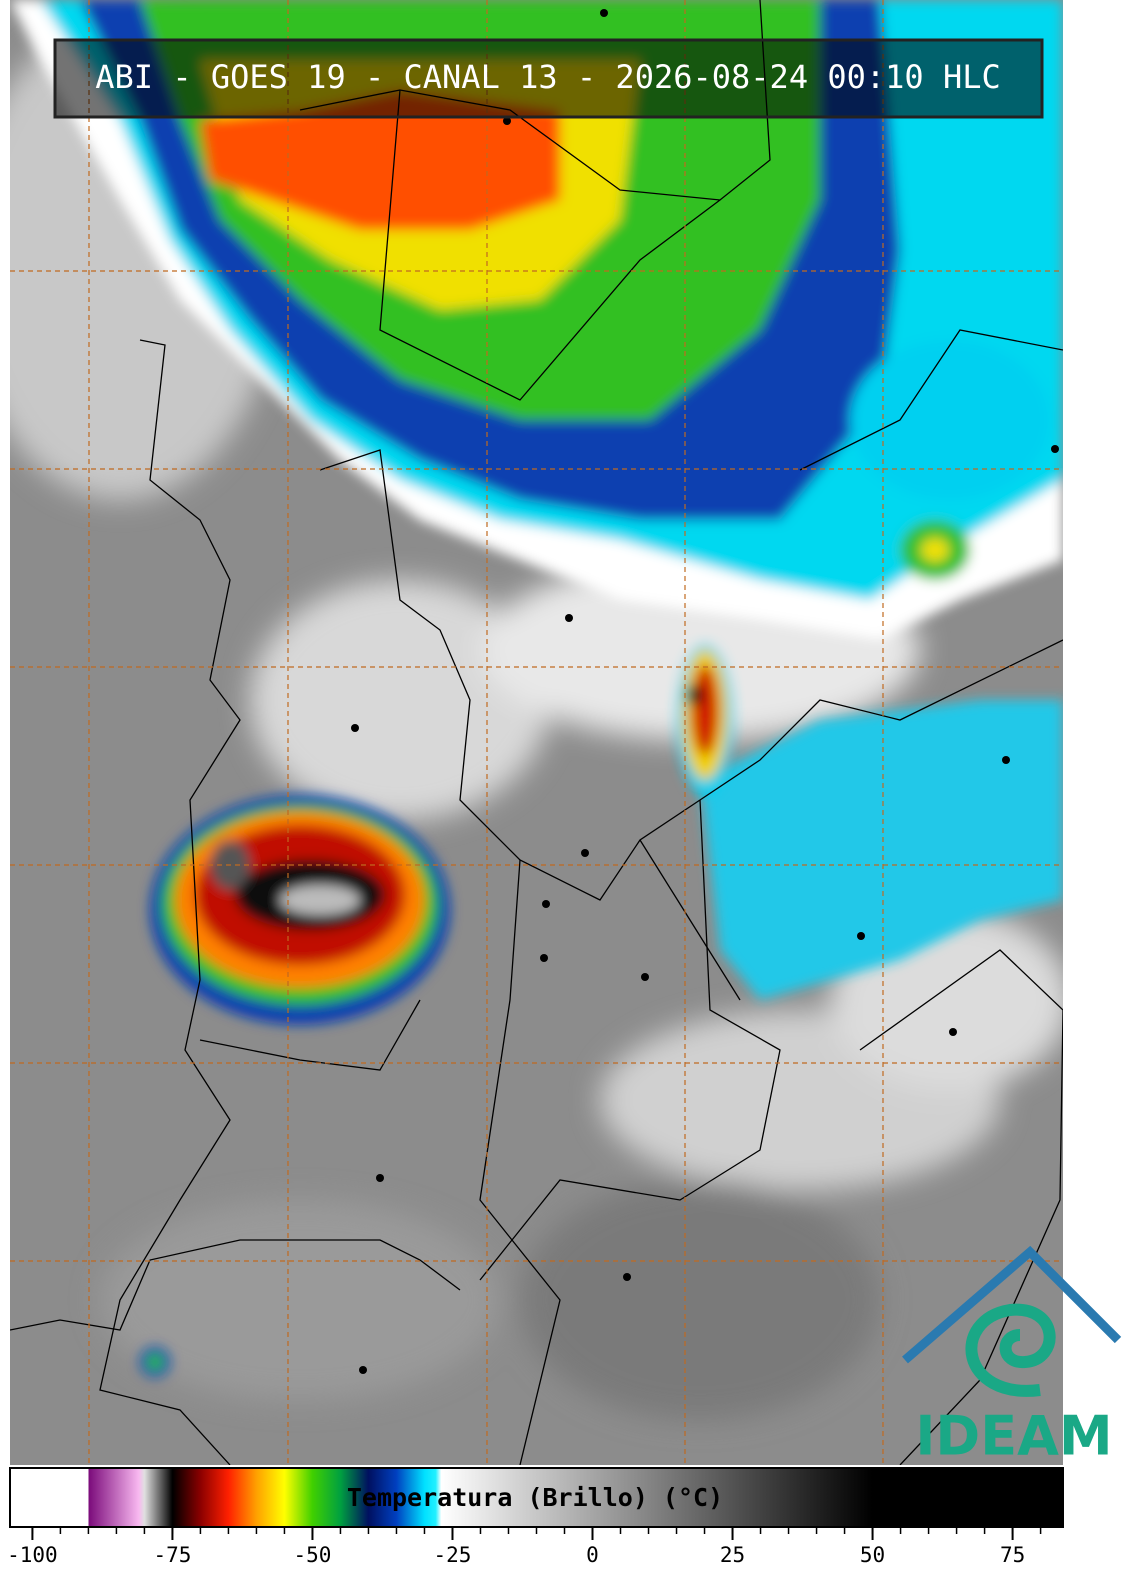  What do you see at coordinates (172, 1555) in the screenshot?
I see `tick-label: -75` at bounding box center [172, 1555].